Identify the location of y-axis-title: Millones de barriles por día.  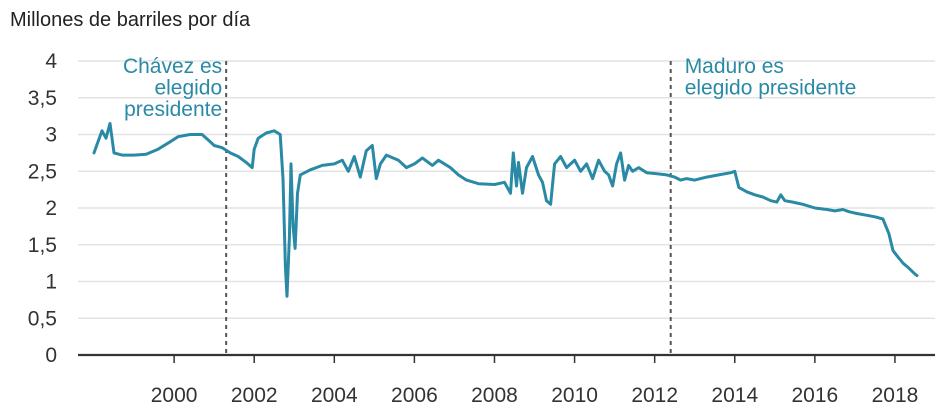
(130, 20).